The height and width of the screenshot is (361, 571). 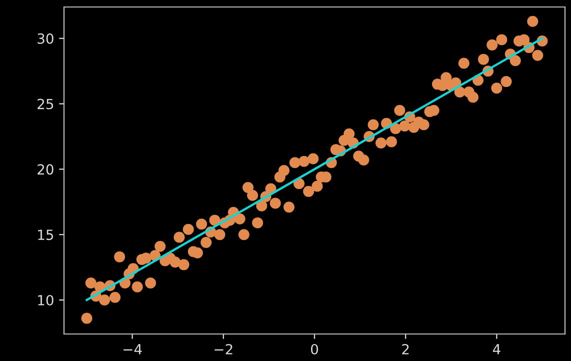 What do you see at coordinates (133, 349) in the screenshot?
I see `x-tick-label: −4` at bounding box center [133, 349].